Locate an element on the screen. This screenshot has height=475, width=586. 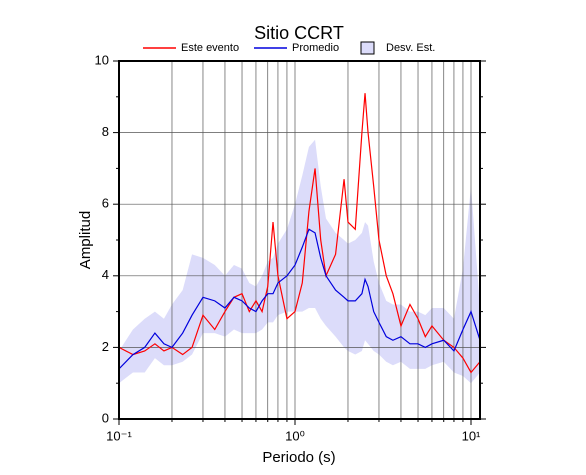
legend-label: Este evento is located at coordinates (210, 48).